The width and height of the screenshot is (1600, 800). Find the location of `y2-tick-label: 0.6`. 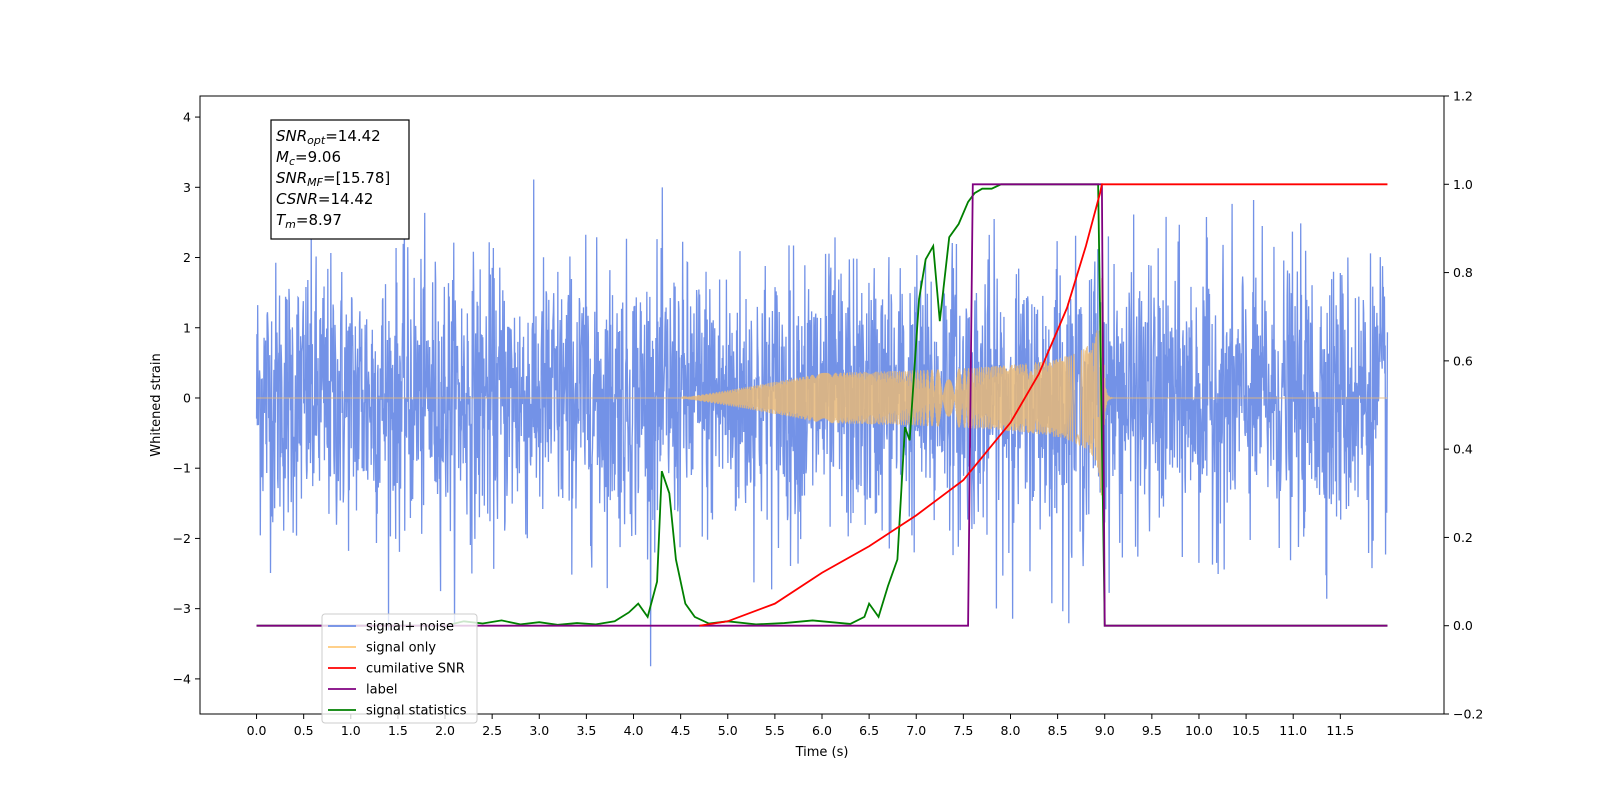

y2-tick-label: 0.6 is located at coordinates (1463, 360).